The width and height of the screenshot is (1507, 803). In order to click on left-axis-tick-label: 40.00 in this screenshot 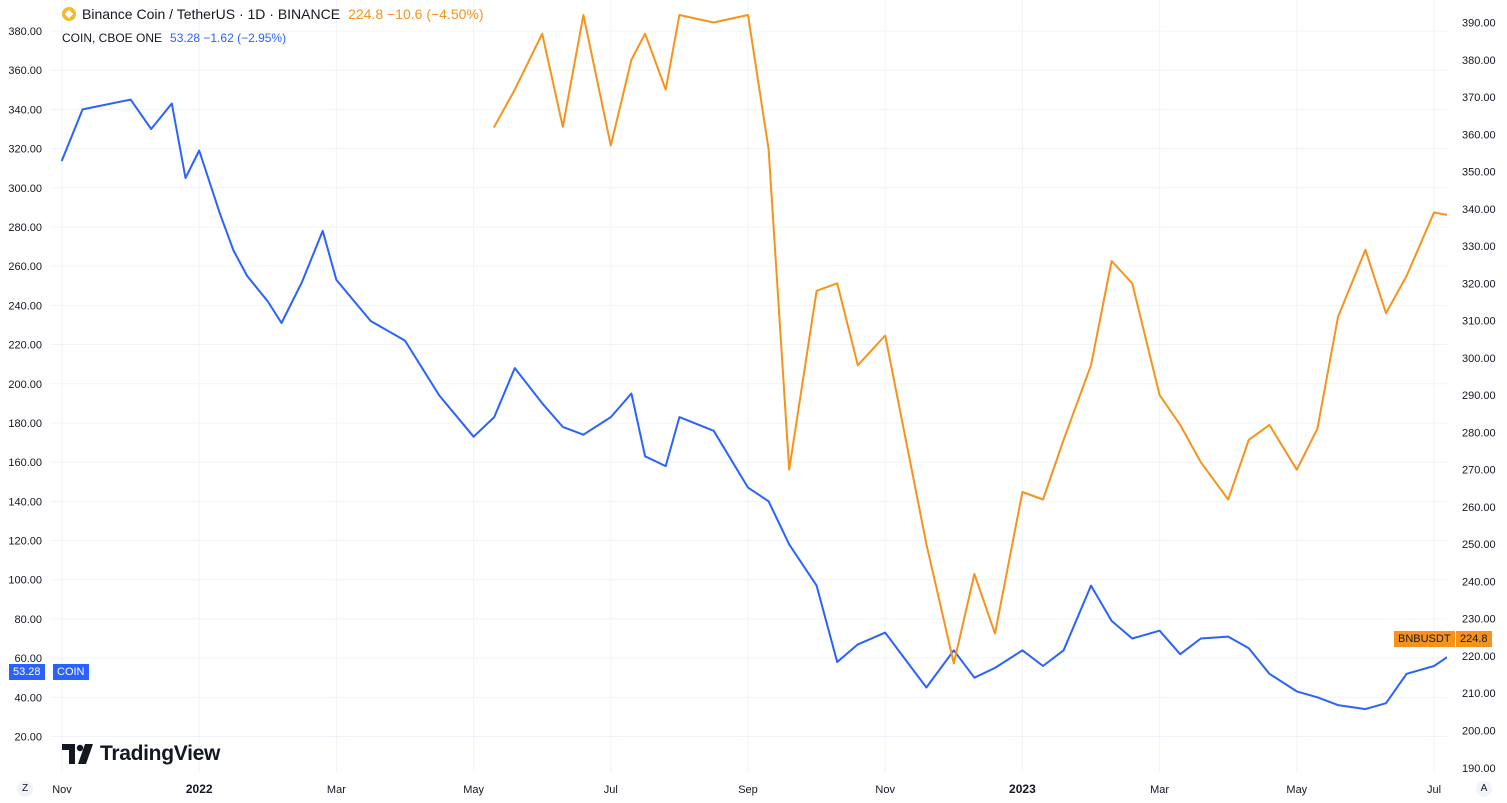, I will do `click(28, 698)`.